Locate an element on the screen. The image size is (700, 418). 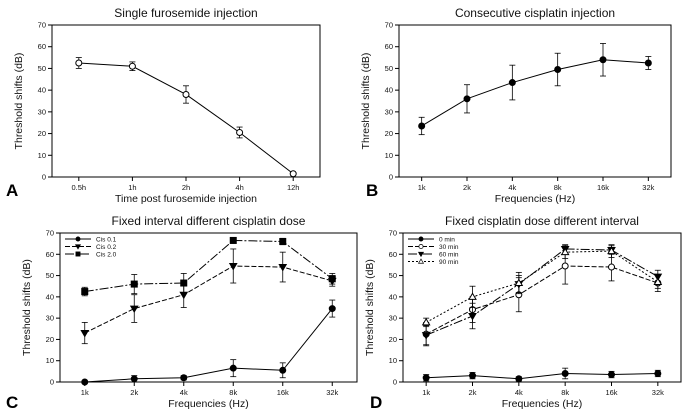
x-tick-label: 2k is located at coordinates (134, 392).